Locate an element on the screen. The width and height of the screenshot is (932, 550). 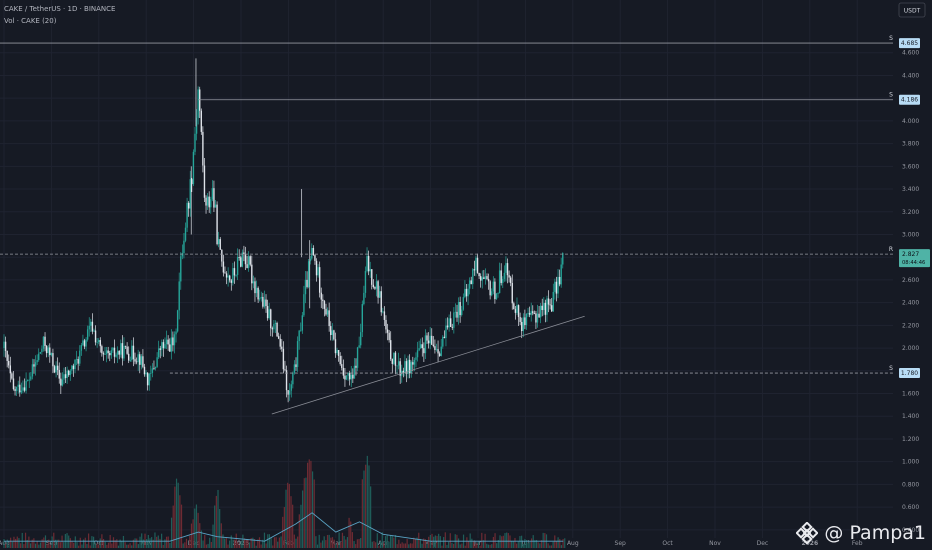
last-price-tag is located at coordinates (914, 258).